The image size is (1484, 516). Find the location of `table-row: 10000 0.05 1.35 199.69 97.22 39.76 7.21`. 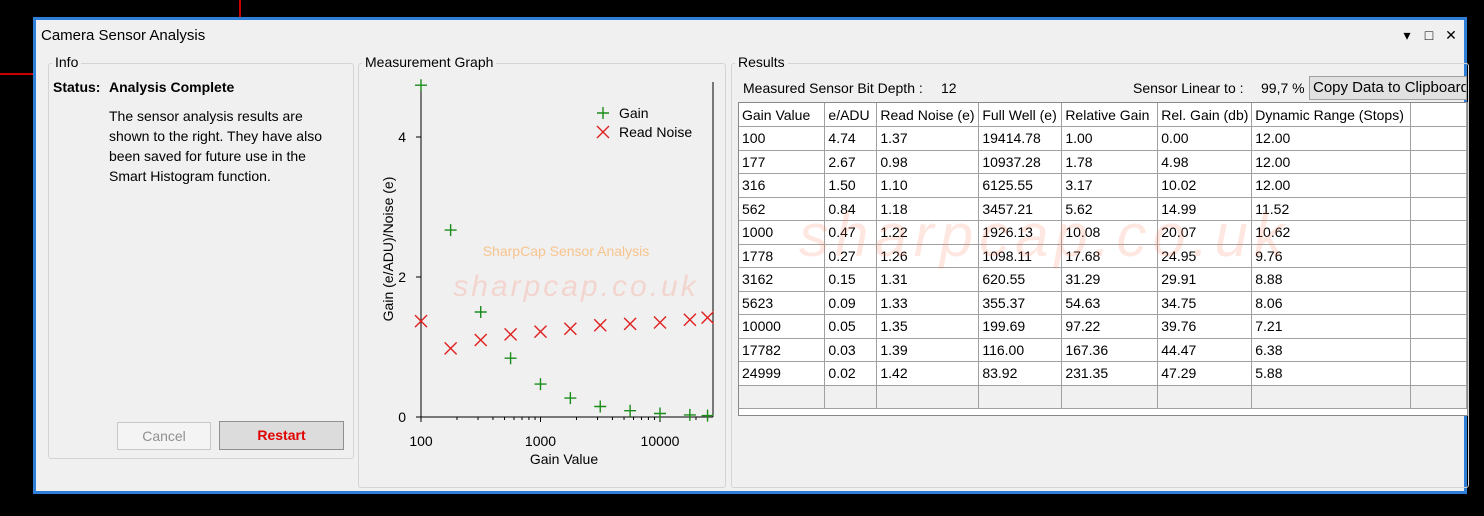

table-row: 10000 0.05 1.35 199.69 97.22 39.76 7.21 is located at coordinates (1103, 326).